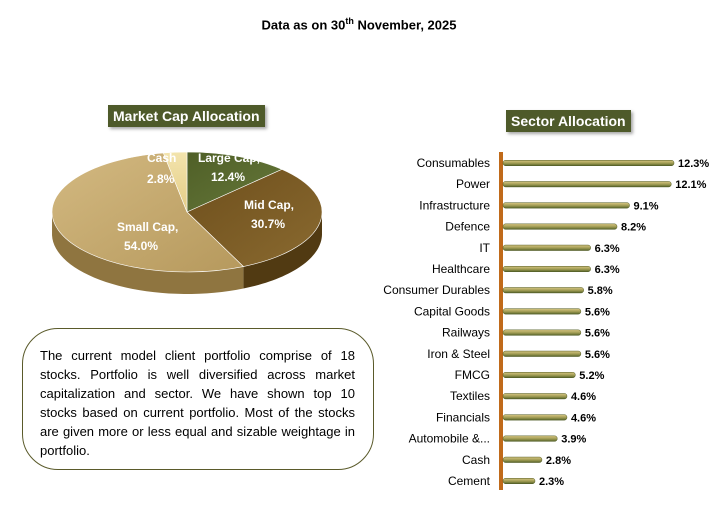 This screenshot has height=529, width=718. What do you see at coordinates (551, 482) in the screenshot?
I see `bar-value-label: 2.3%` at bounding box center [551, 482].